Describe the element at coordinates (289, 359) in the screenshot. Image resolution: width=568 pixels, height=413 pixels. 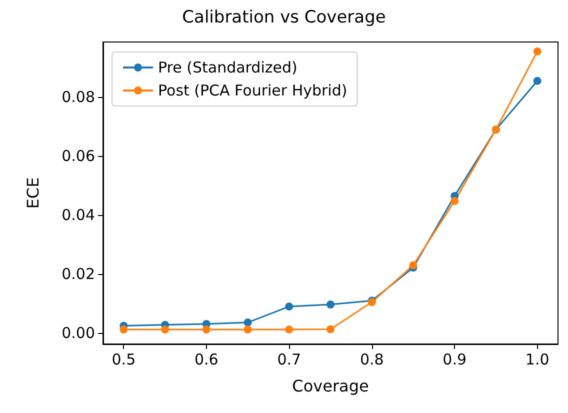
I see `x-tick-label: 0.7` at that location.